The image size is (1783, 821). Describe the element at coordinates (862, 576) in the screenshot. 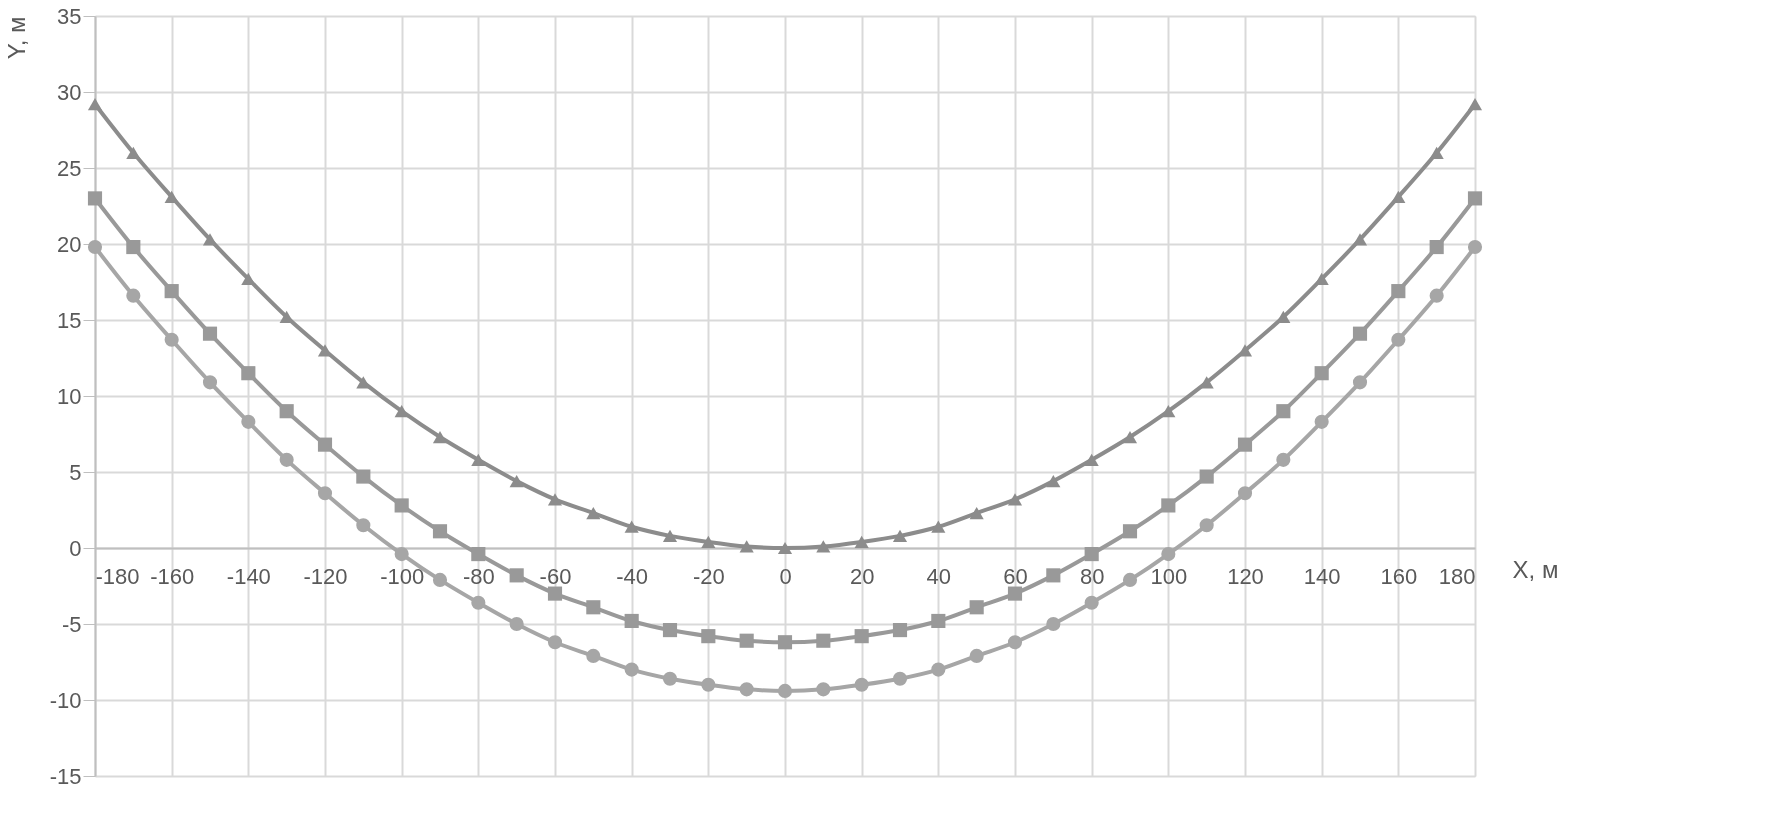

I see `x-tick-label: 20` at that location.